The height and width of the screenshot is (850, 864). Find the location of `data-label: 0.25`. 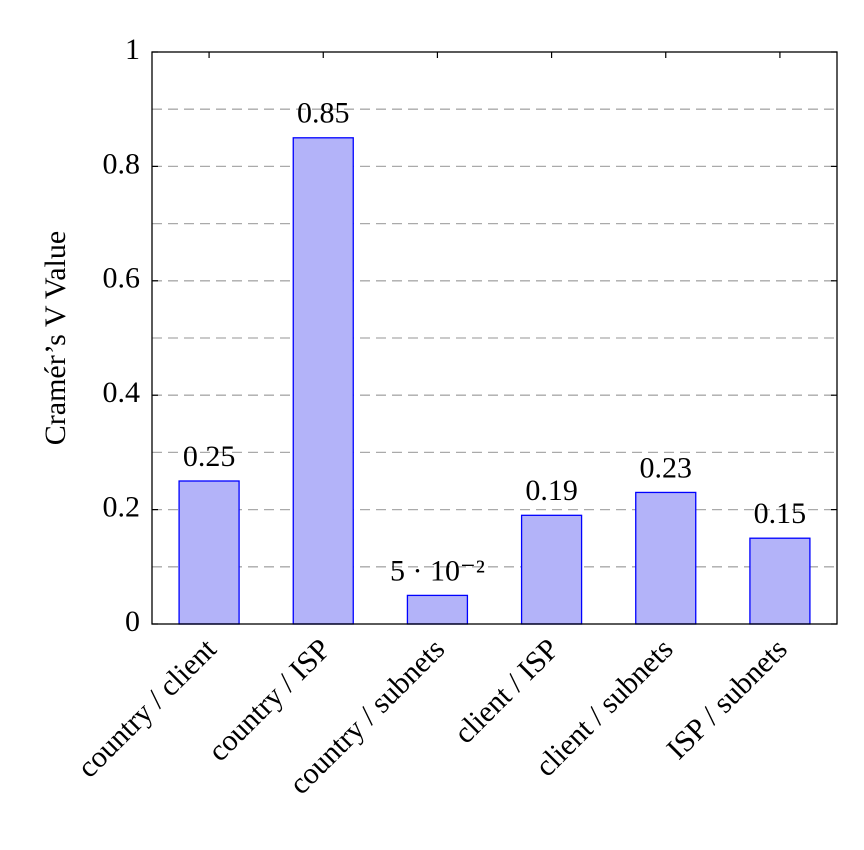

data-label: 0.25 is located at coordinates (209, 456).